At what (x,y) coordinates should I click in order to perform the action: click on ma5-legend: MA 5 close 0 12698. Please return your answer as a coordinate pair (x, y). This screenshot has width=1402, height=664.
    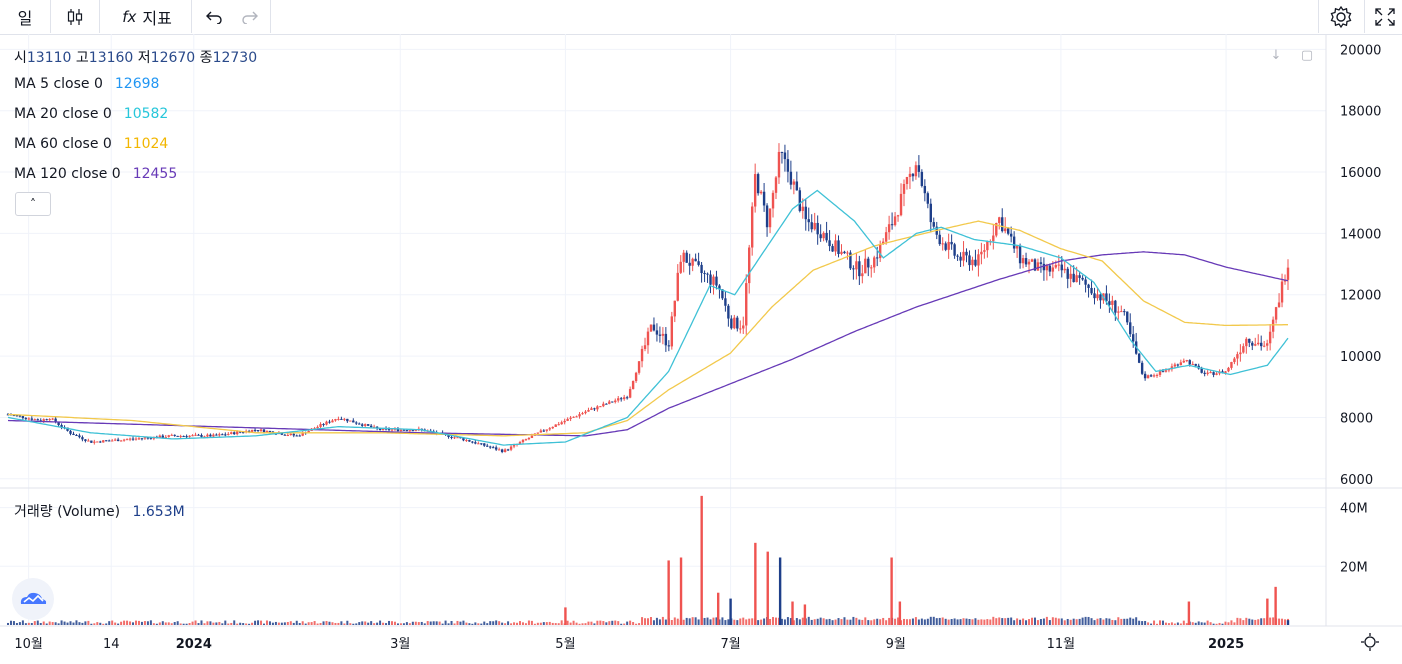
    Looking at the image, I should click on (86, 84).